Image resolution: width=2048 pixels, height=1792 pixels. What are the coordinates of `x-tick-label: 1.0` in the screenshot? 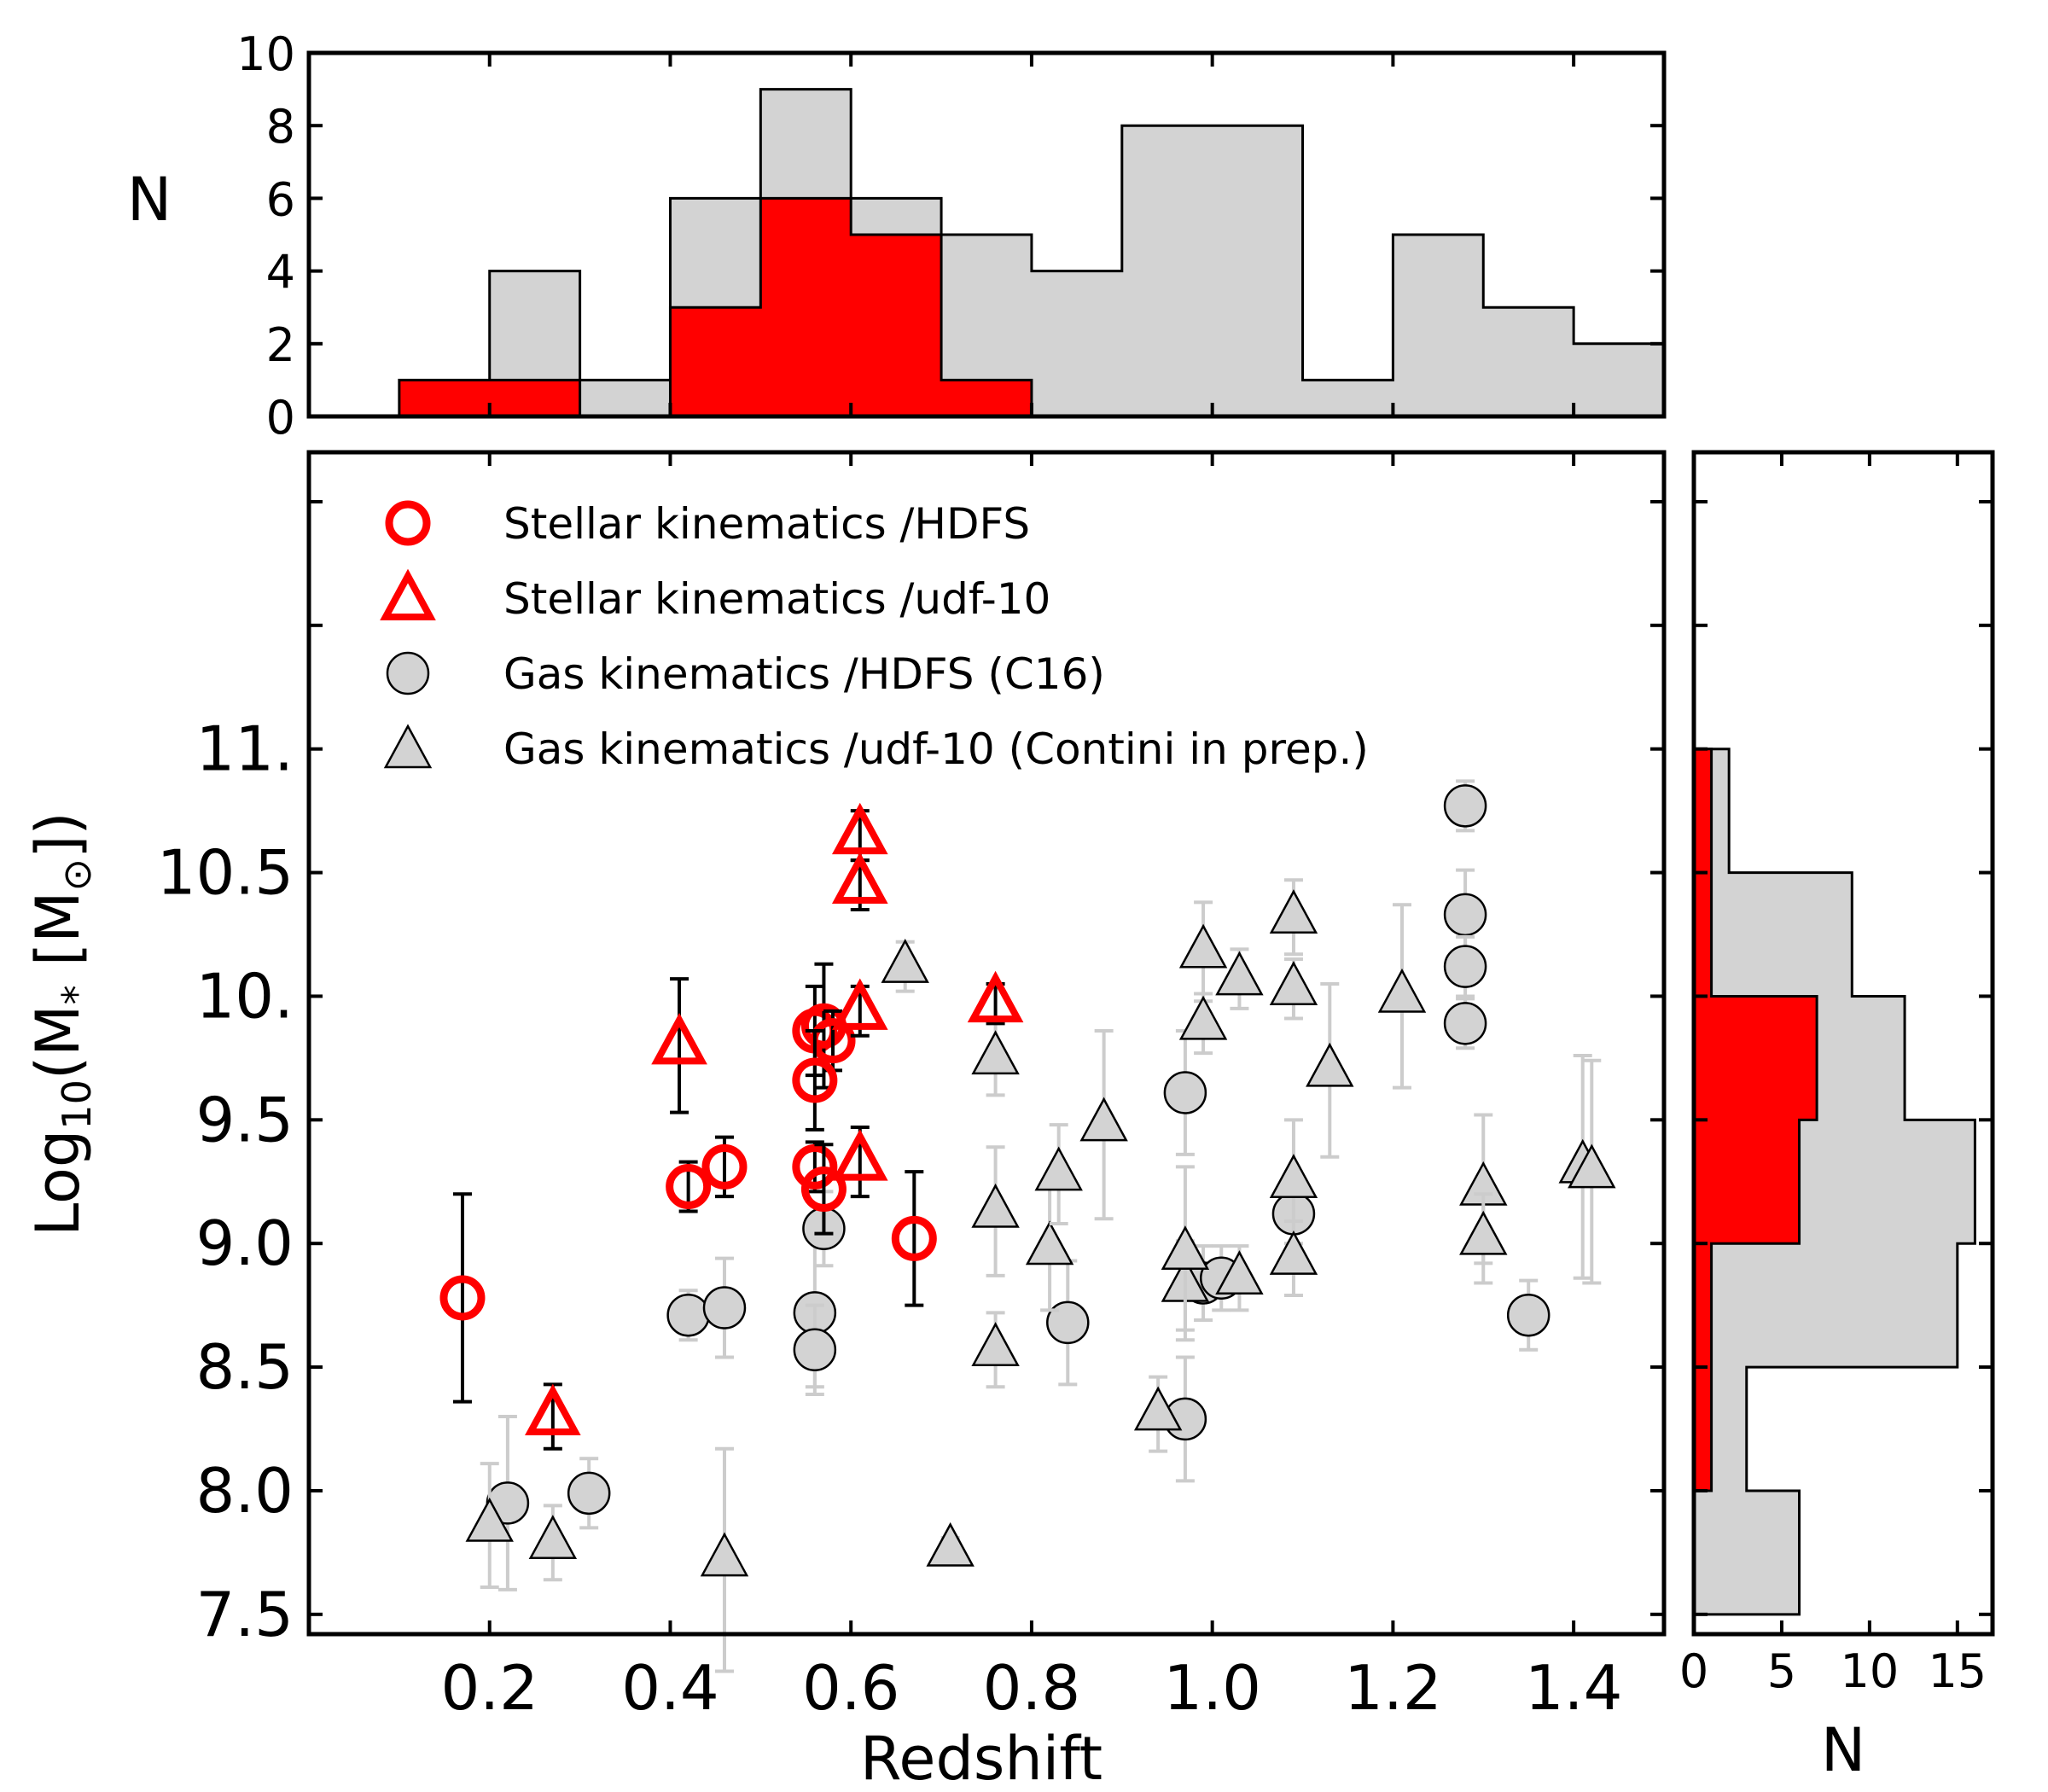 It's located at (1212, 1688).